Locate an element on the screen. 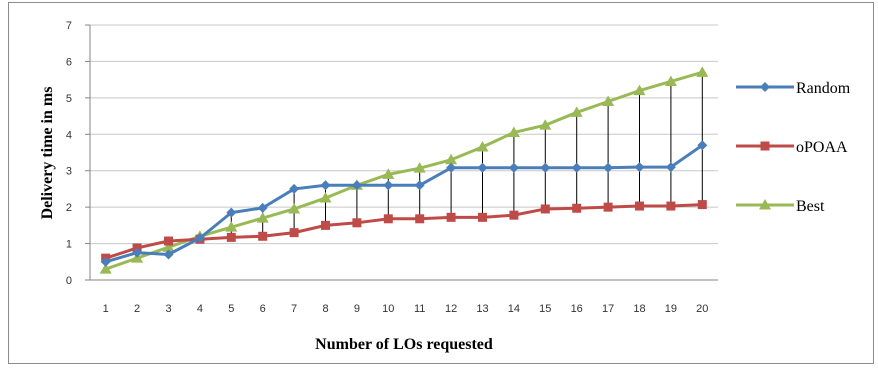  legend-label-best: Best is located at coordinates (810, 206).